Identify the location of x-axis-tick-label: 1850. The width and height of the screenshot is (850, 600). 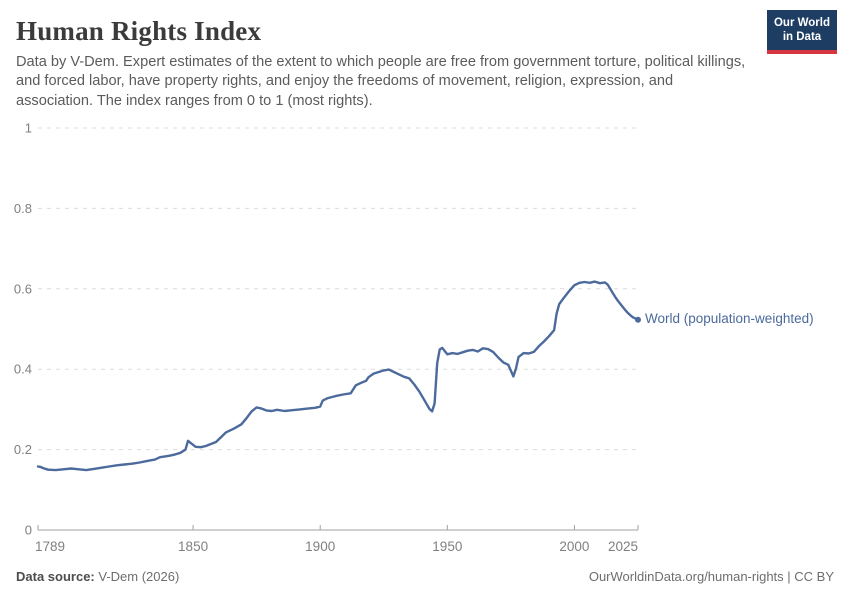
(193, 546).